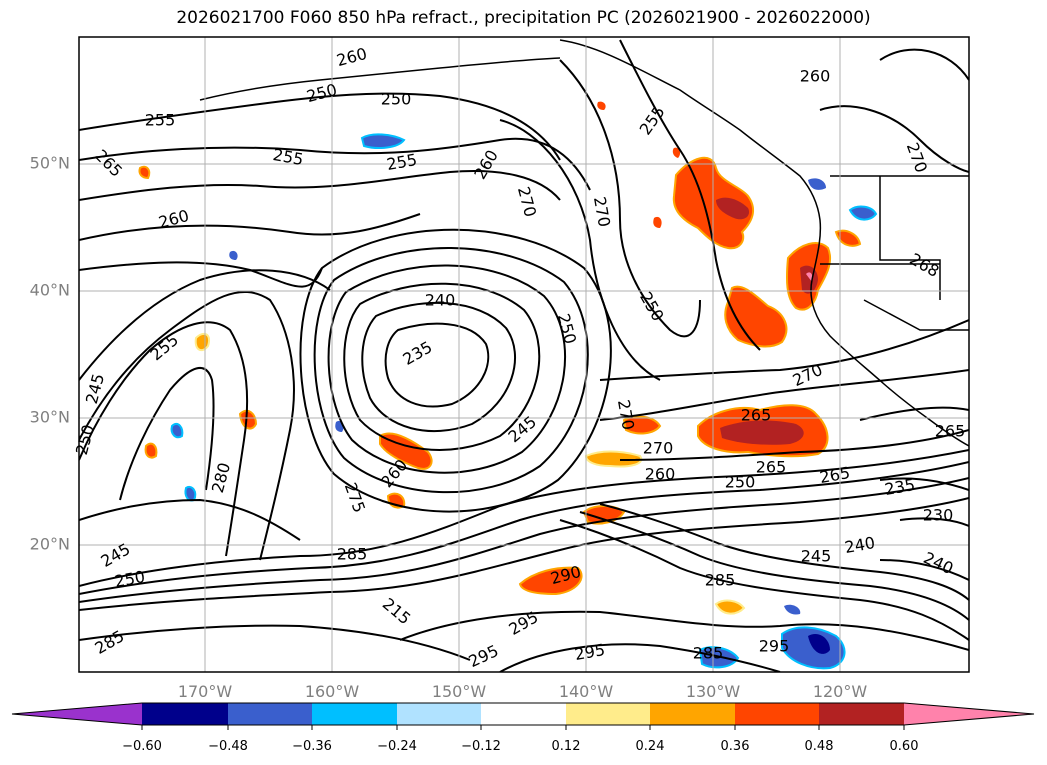 The width and height of the screenshot is (1047, 765). Describe the element at coordinates (142, 746) in the screenshot. I see `colorbar-tick: −0.60` at that location.